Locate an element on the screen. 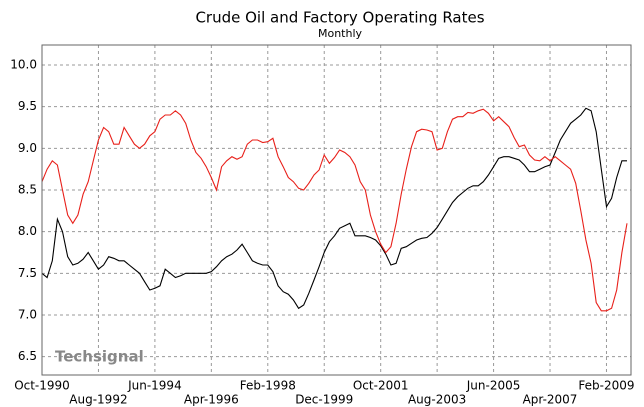  y-tick-label: 9.0 is located at coordinates (27, 148).